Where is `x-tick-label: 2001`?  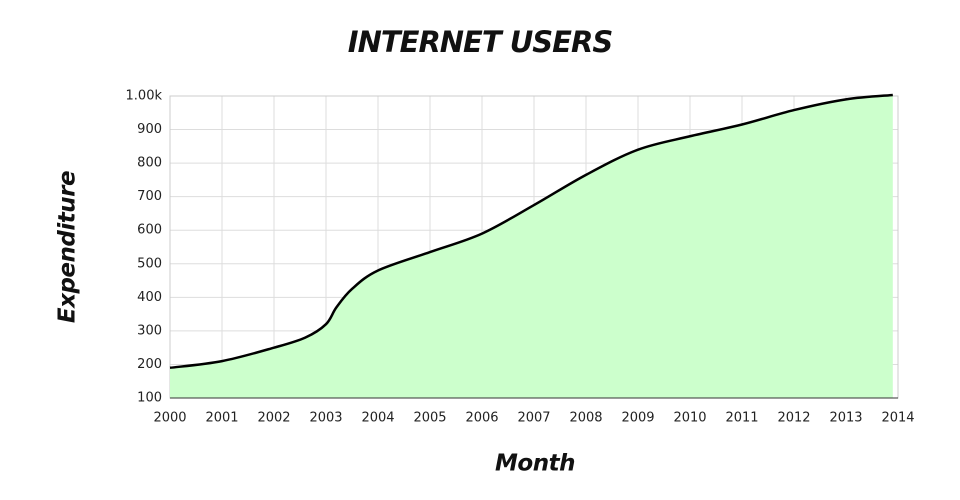 x-tick-label: 2001 is located at coordinates (221, 418).